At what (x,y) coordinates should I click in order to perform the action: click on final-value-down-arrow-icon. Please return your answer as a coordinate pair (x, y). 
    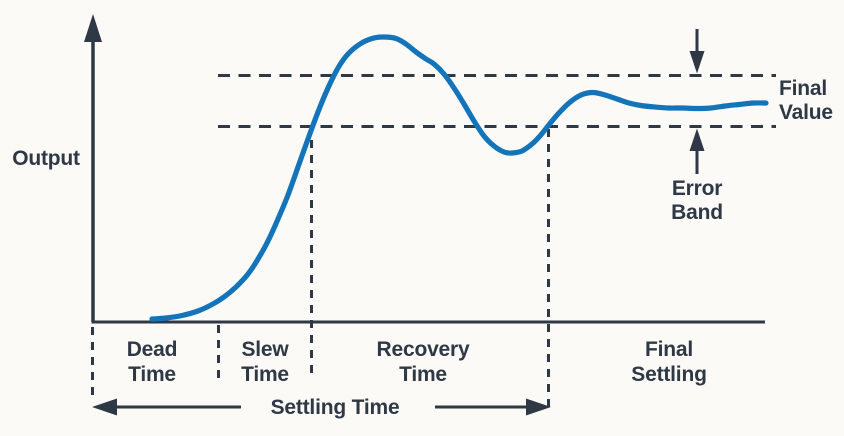
    Looking at the image, I should click on (697, 62).